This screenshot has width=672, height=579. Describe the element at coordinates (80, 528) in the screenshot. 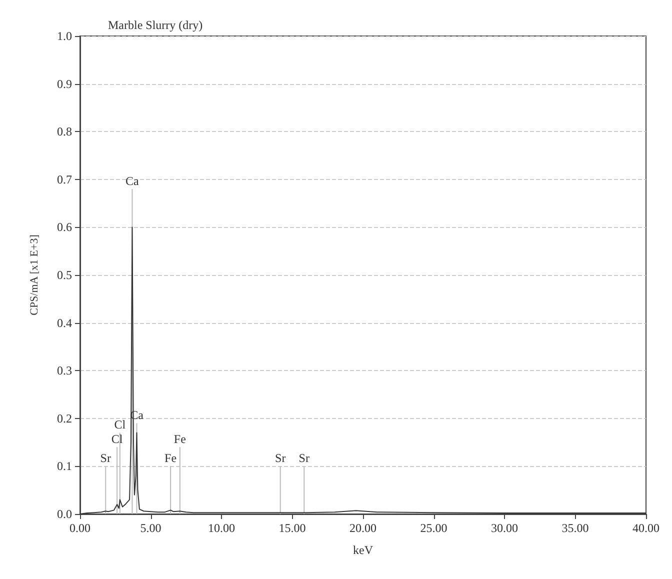

I see `x-tick-label: 0.00` at that location.